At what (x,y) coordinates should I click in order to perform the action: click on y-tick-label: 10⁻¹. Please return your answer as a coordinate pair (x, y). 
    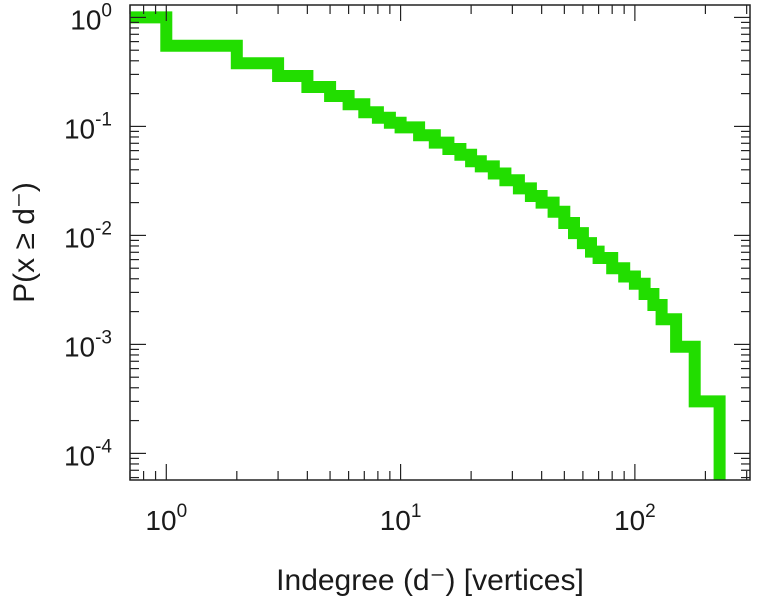
    Looking at the image, I should click on (88, 126).